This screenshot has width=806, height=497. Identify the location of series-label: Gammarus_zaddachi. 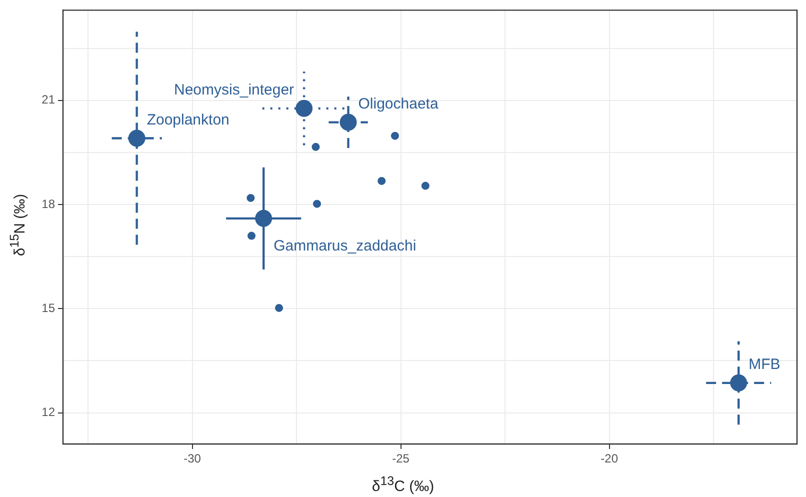
(345, 245).